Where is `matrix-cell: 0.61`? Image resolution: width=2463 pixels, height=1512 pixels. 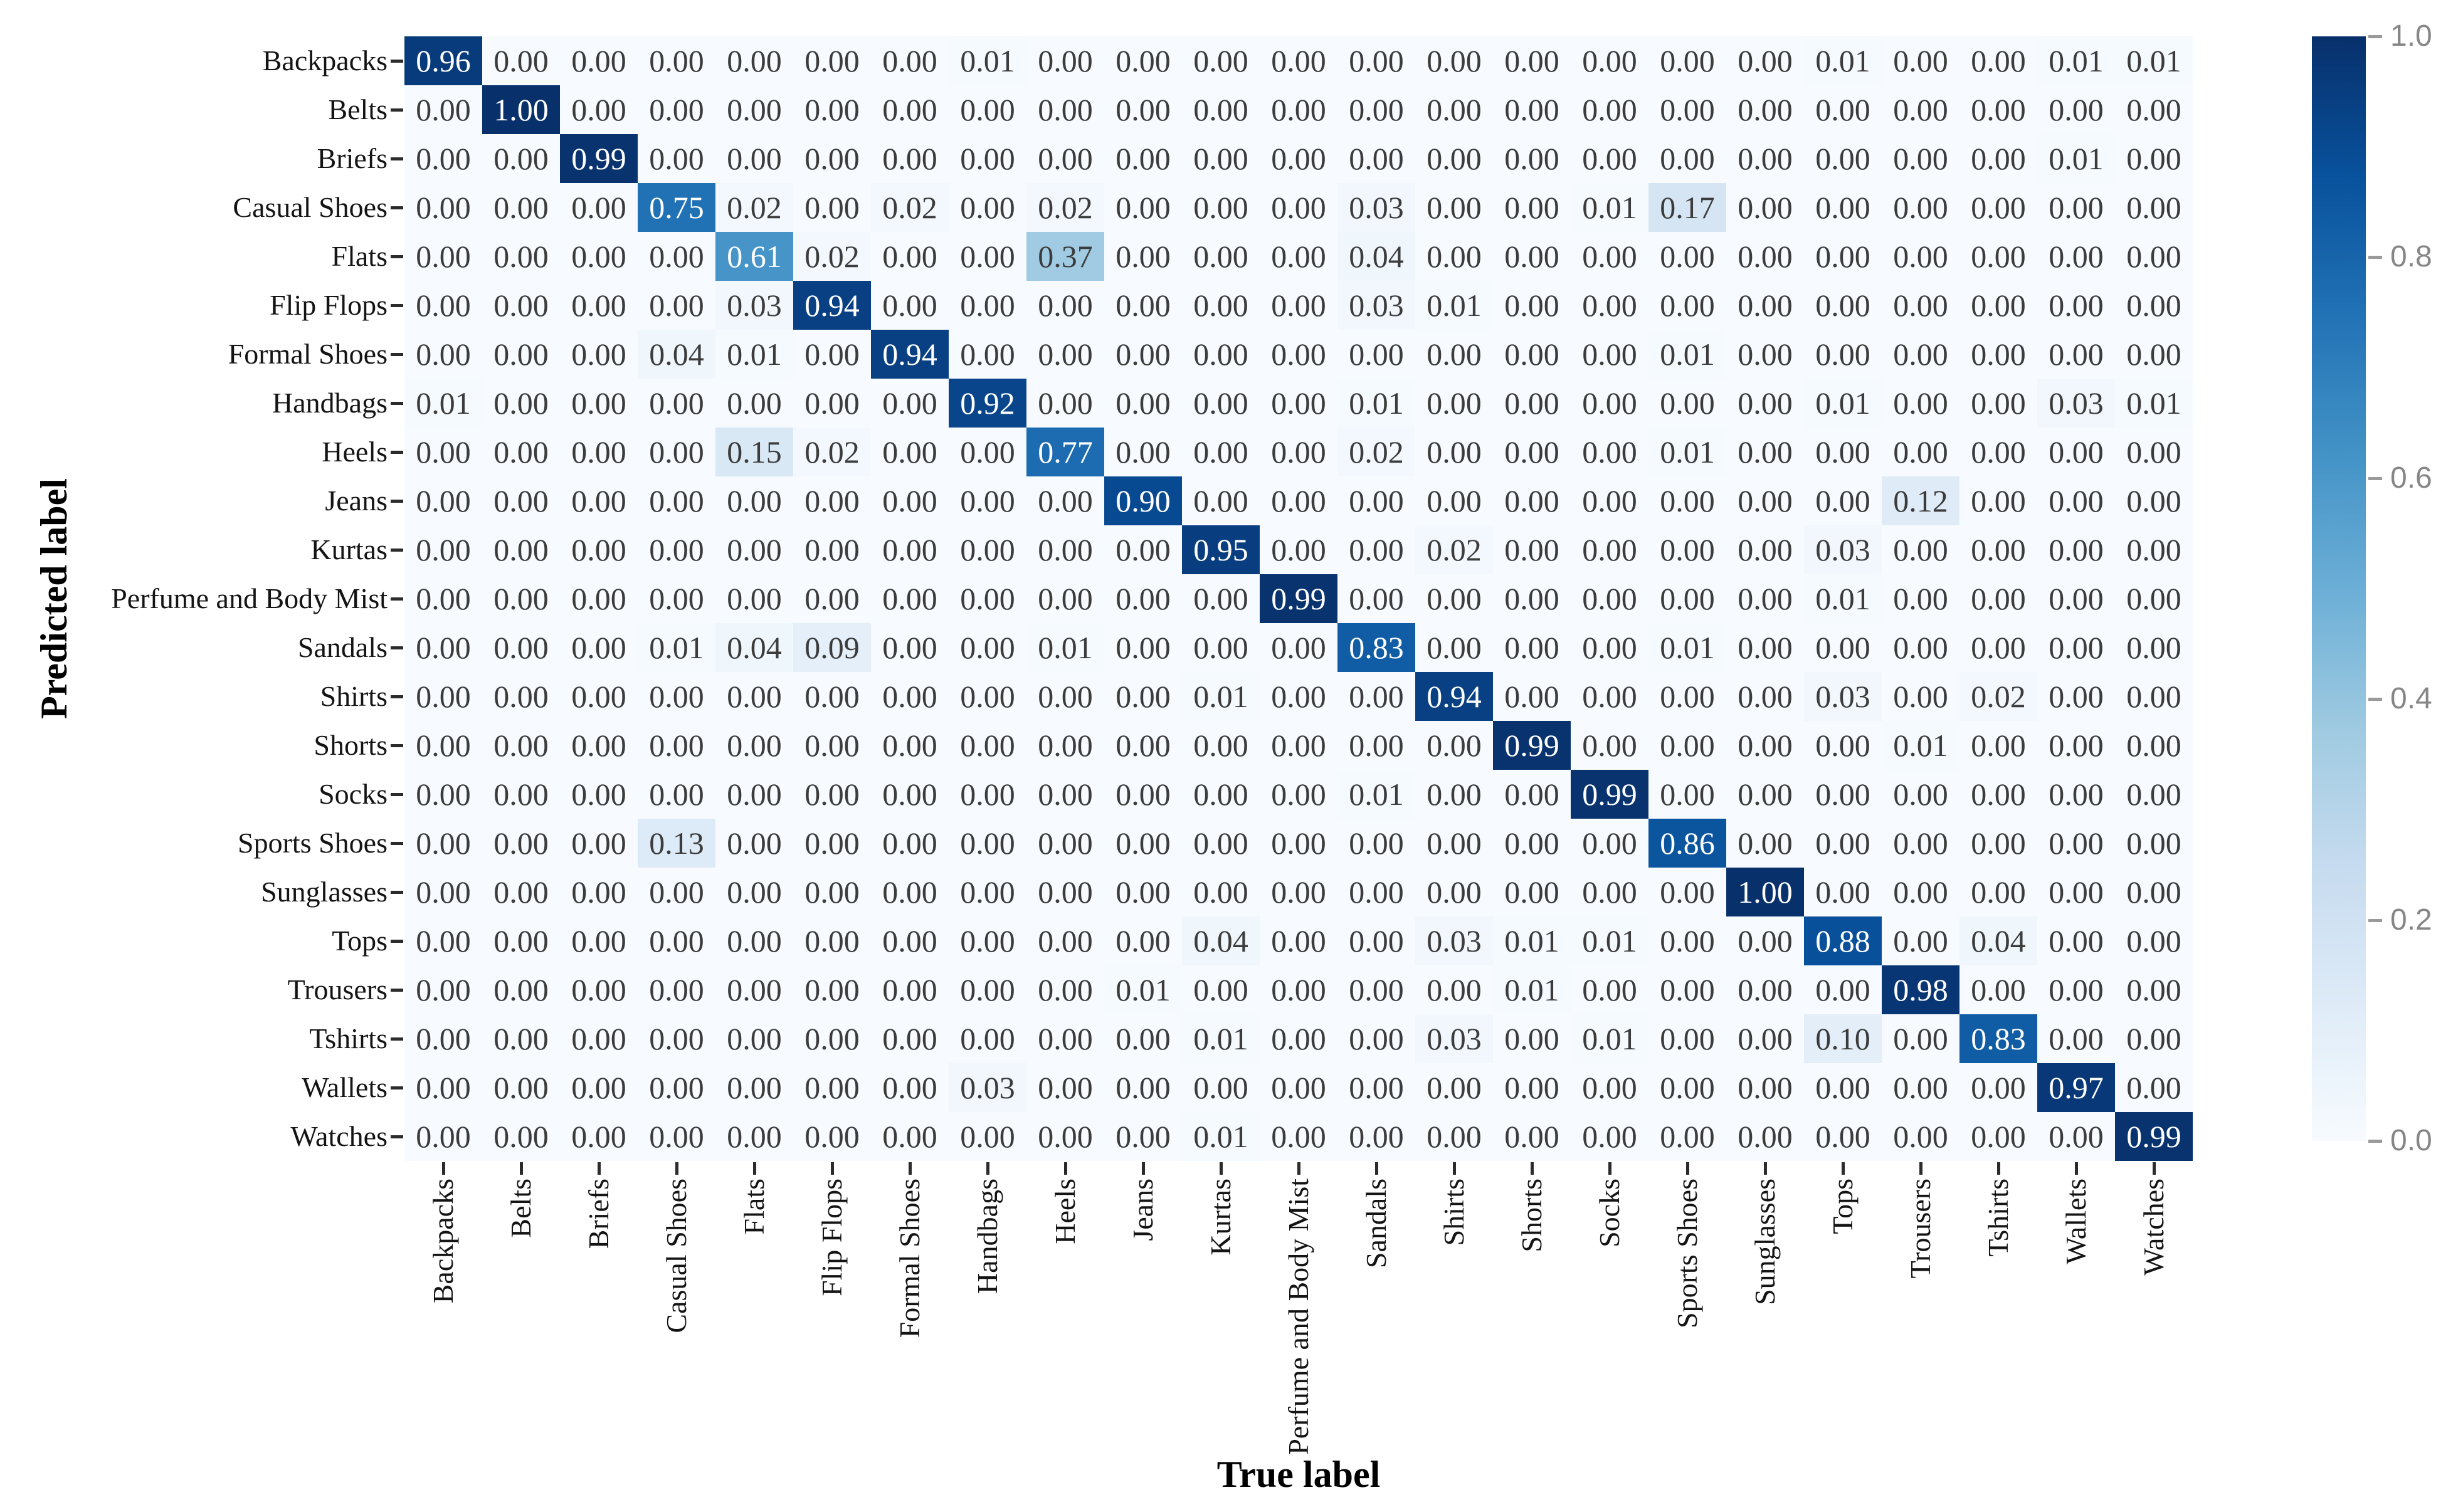 matrix-cell: 0.61 is located at coordinates (754, 256).